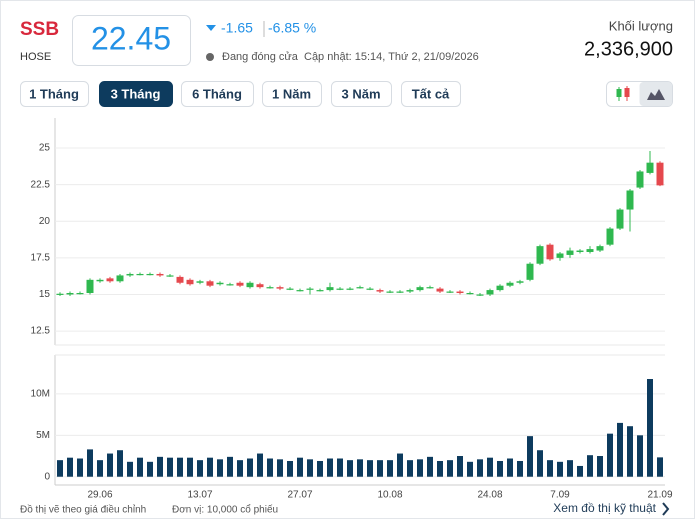  I want to click on x-tick-label: 24.08, so click(489, 495).